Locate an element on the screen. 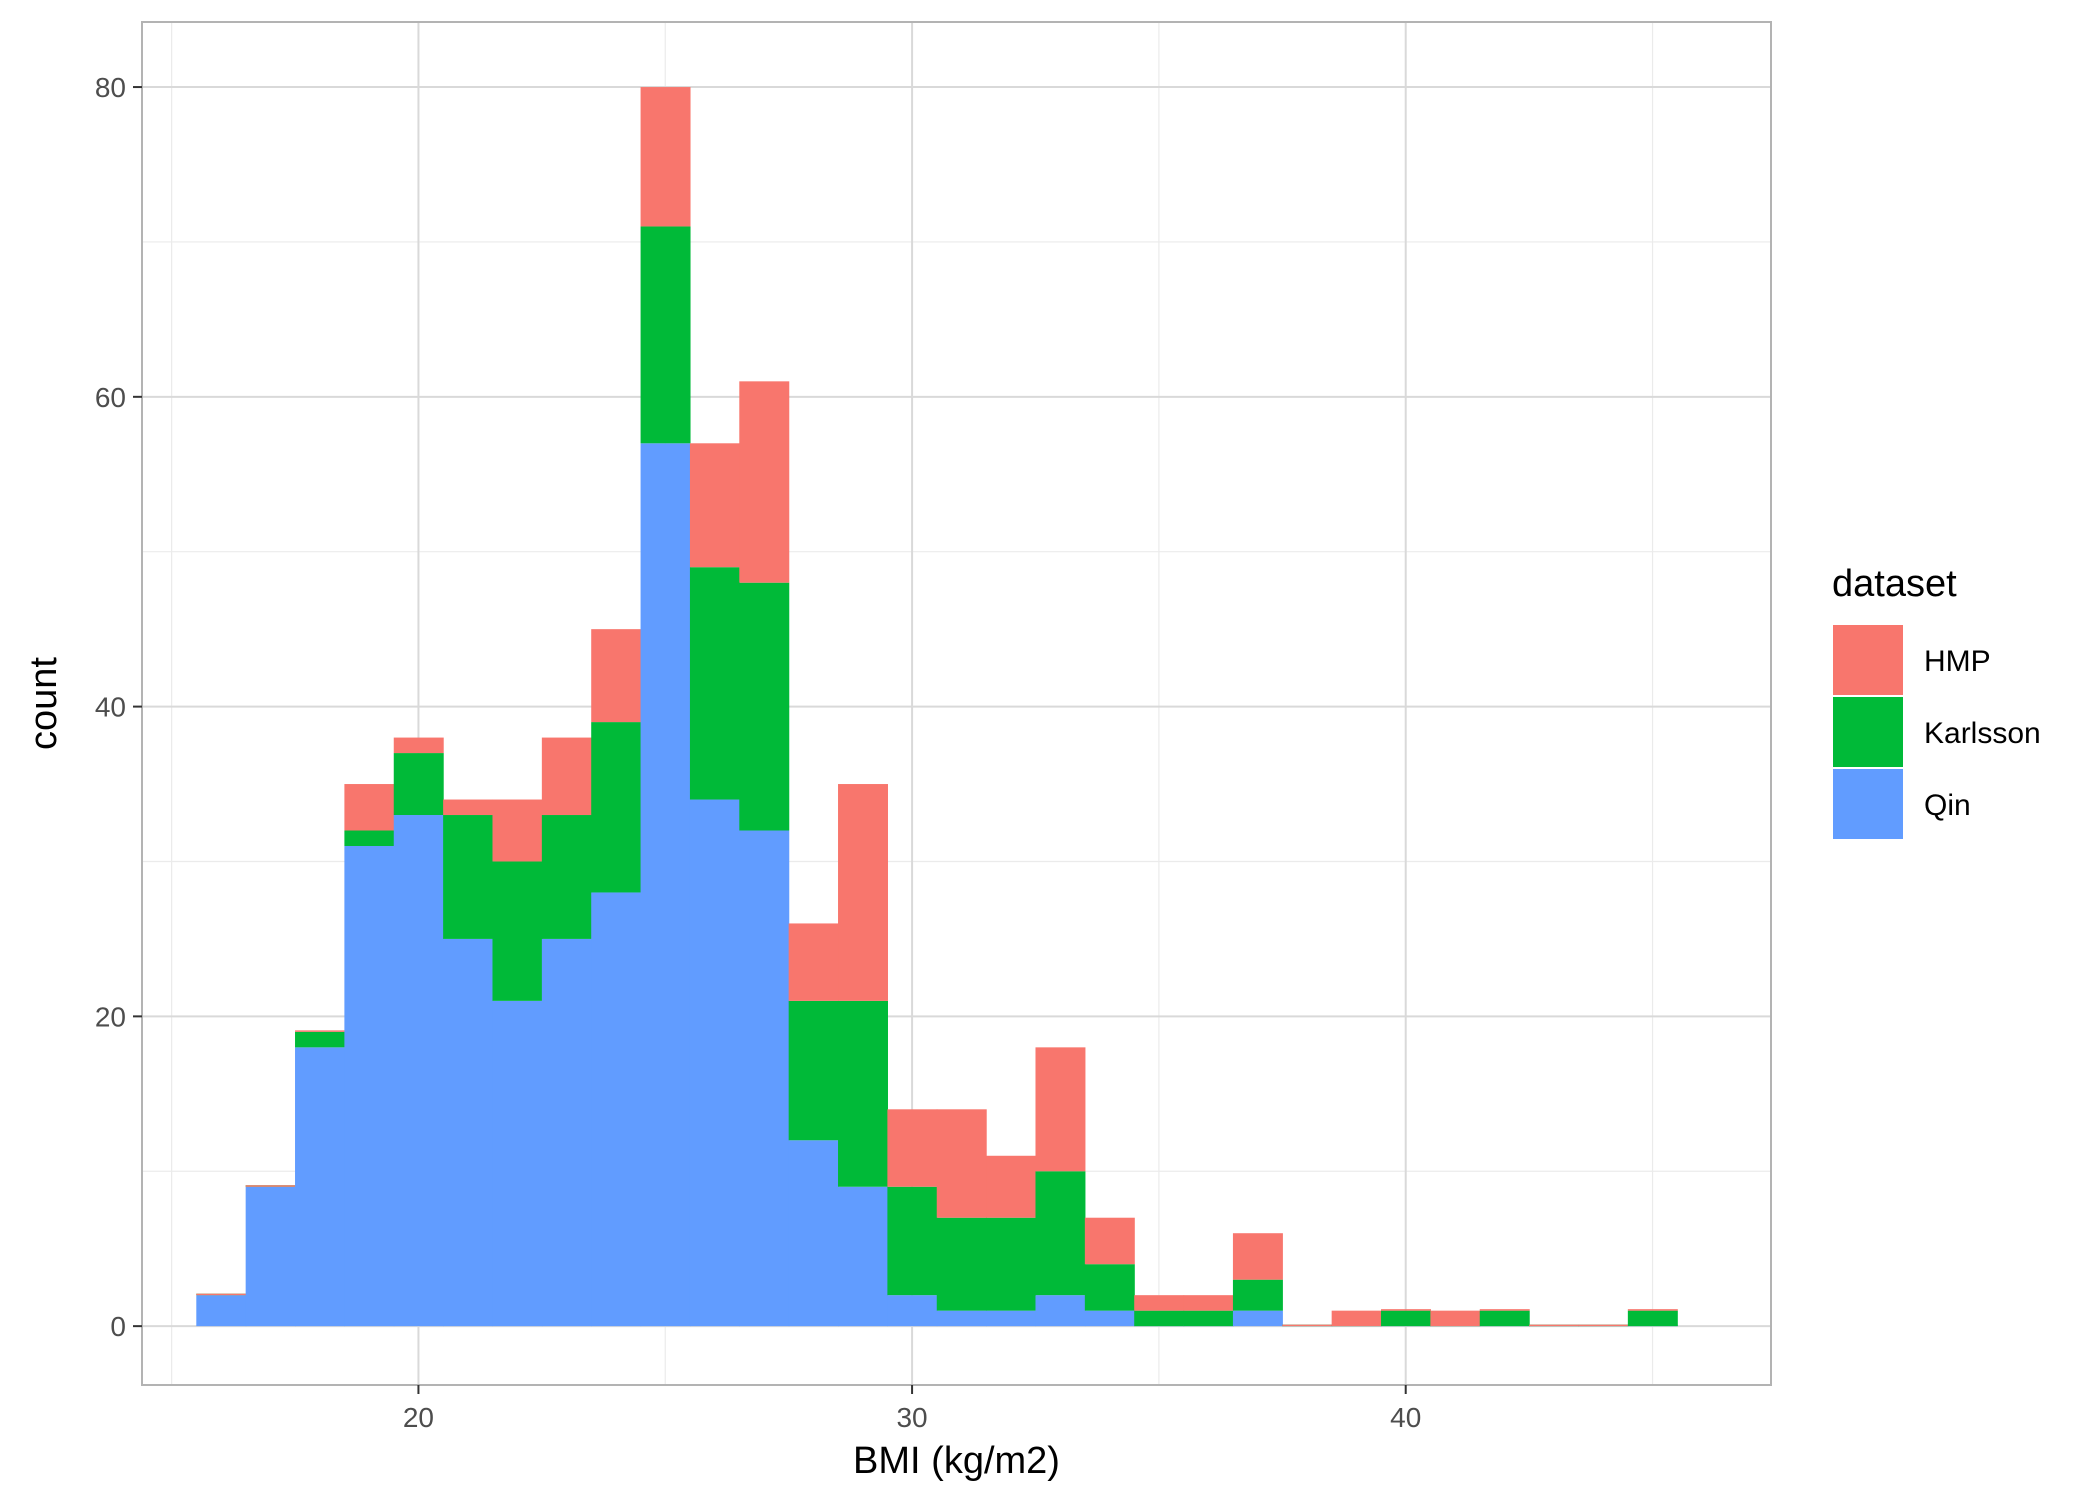 This screenshot has height=1499, width=2099. y-tick-label: 40 is located at coordinates (110, 707).